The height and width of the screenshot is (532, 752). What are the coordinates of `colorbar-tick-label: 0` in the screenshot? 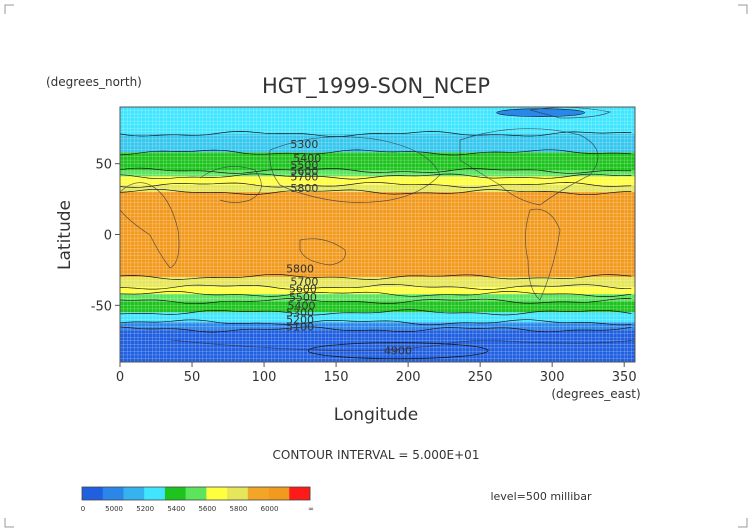 It's located at (83, 509).